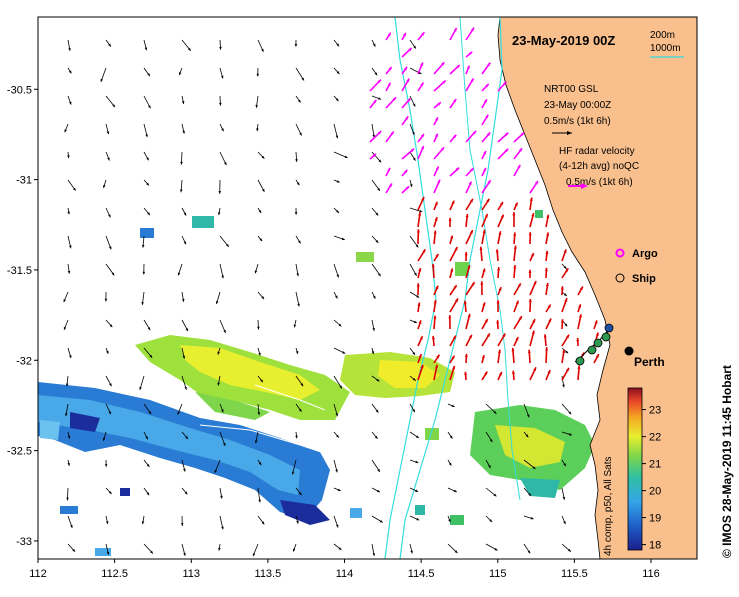 This screenshot has height=597, width=739. I want to click on sst-cold-band-light, so click(50, 430).